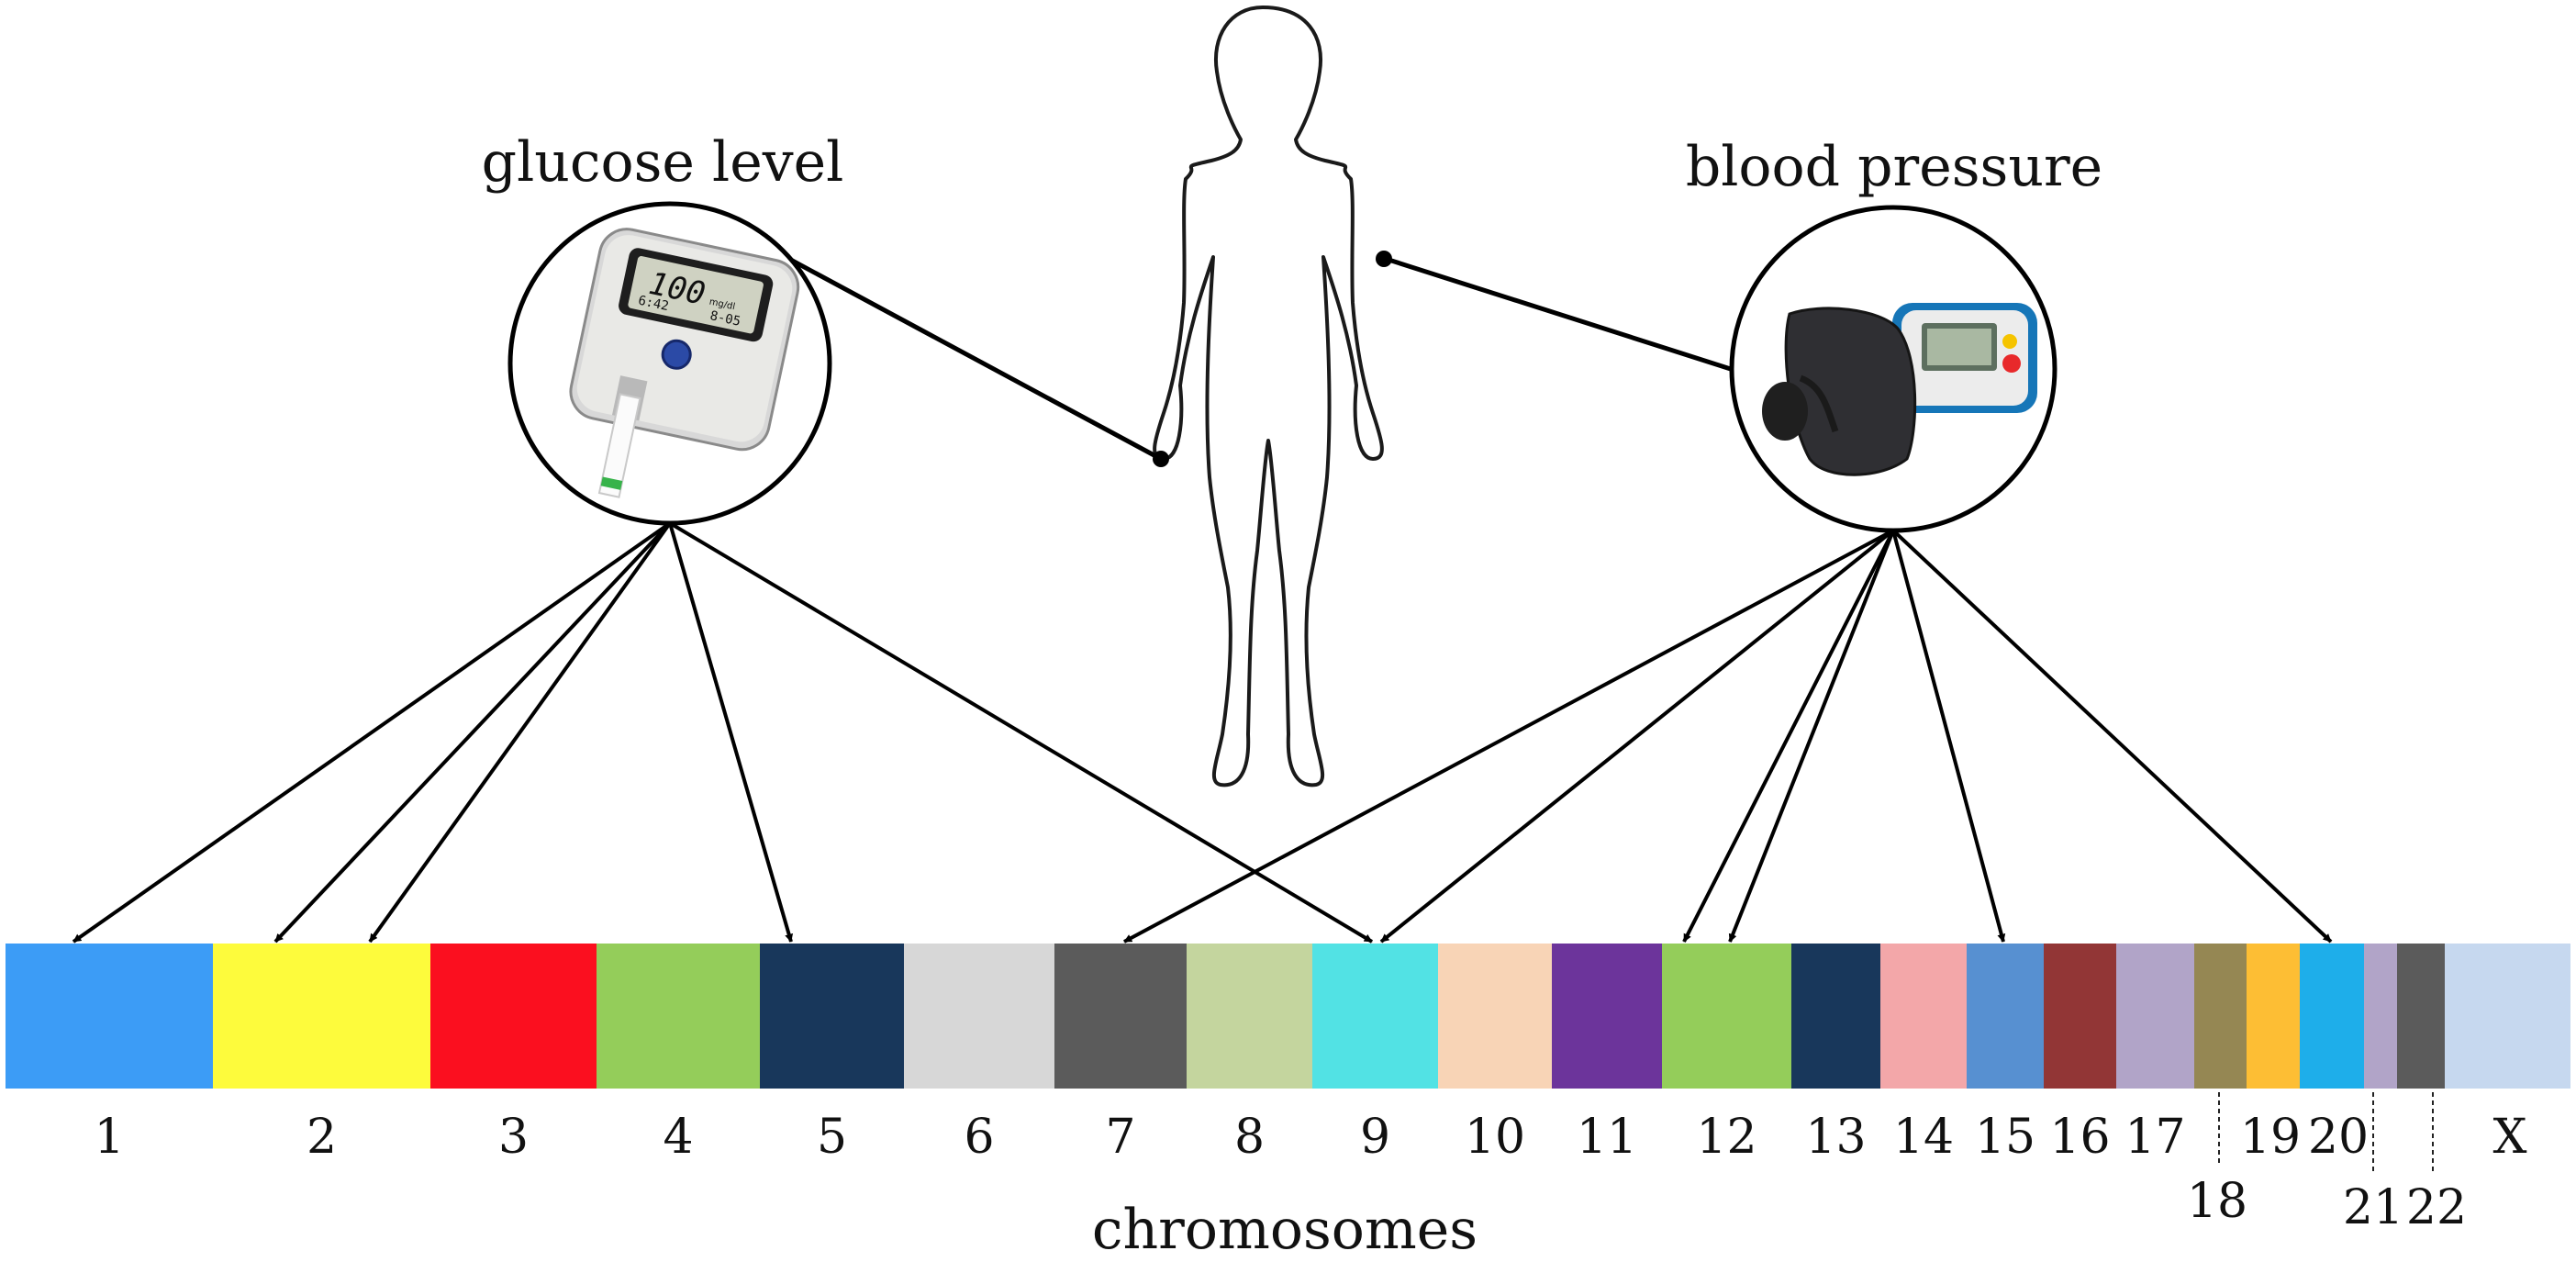 The image size is (2576, 1262). Describe the element at coordinates (725, 318) in the screenshot. I see `meter-display-date: 8-05` at that location.